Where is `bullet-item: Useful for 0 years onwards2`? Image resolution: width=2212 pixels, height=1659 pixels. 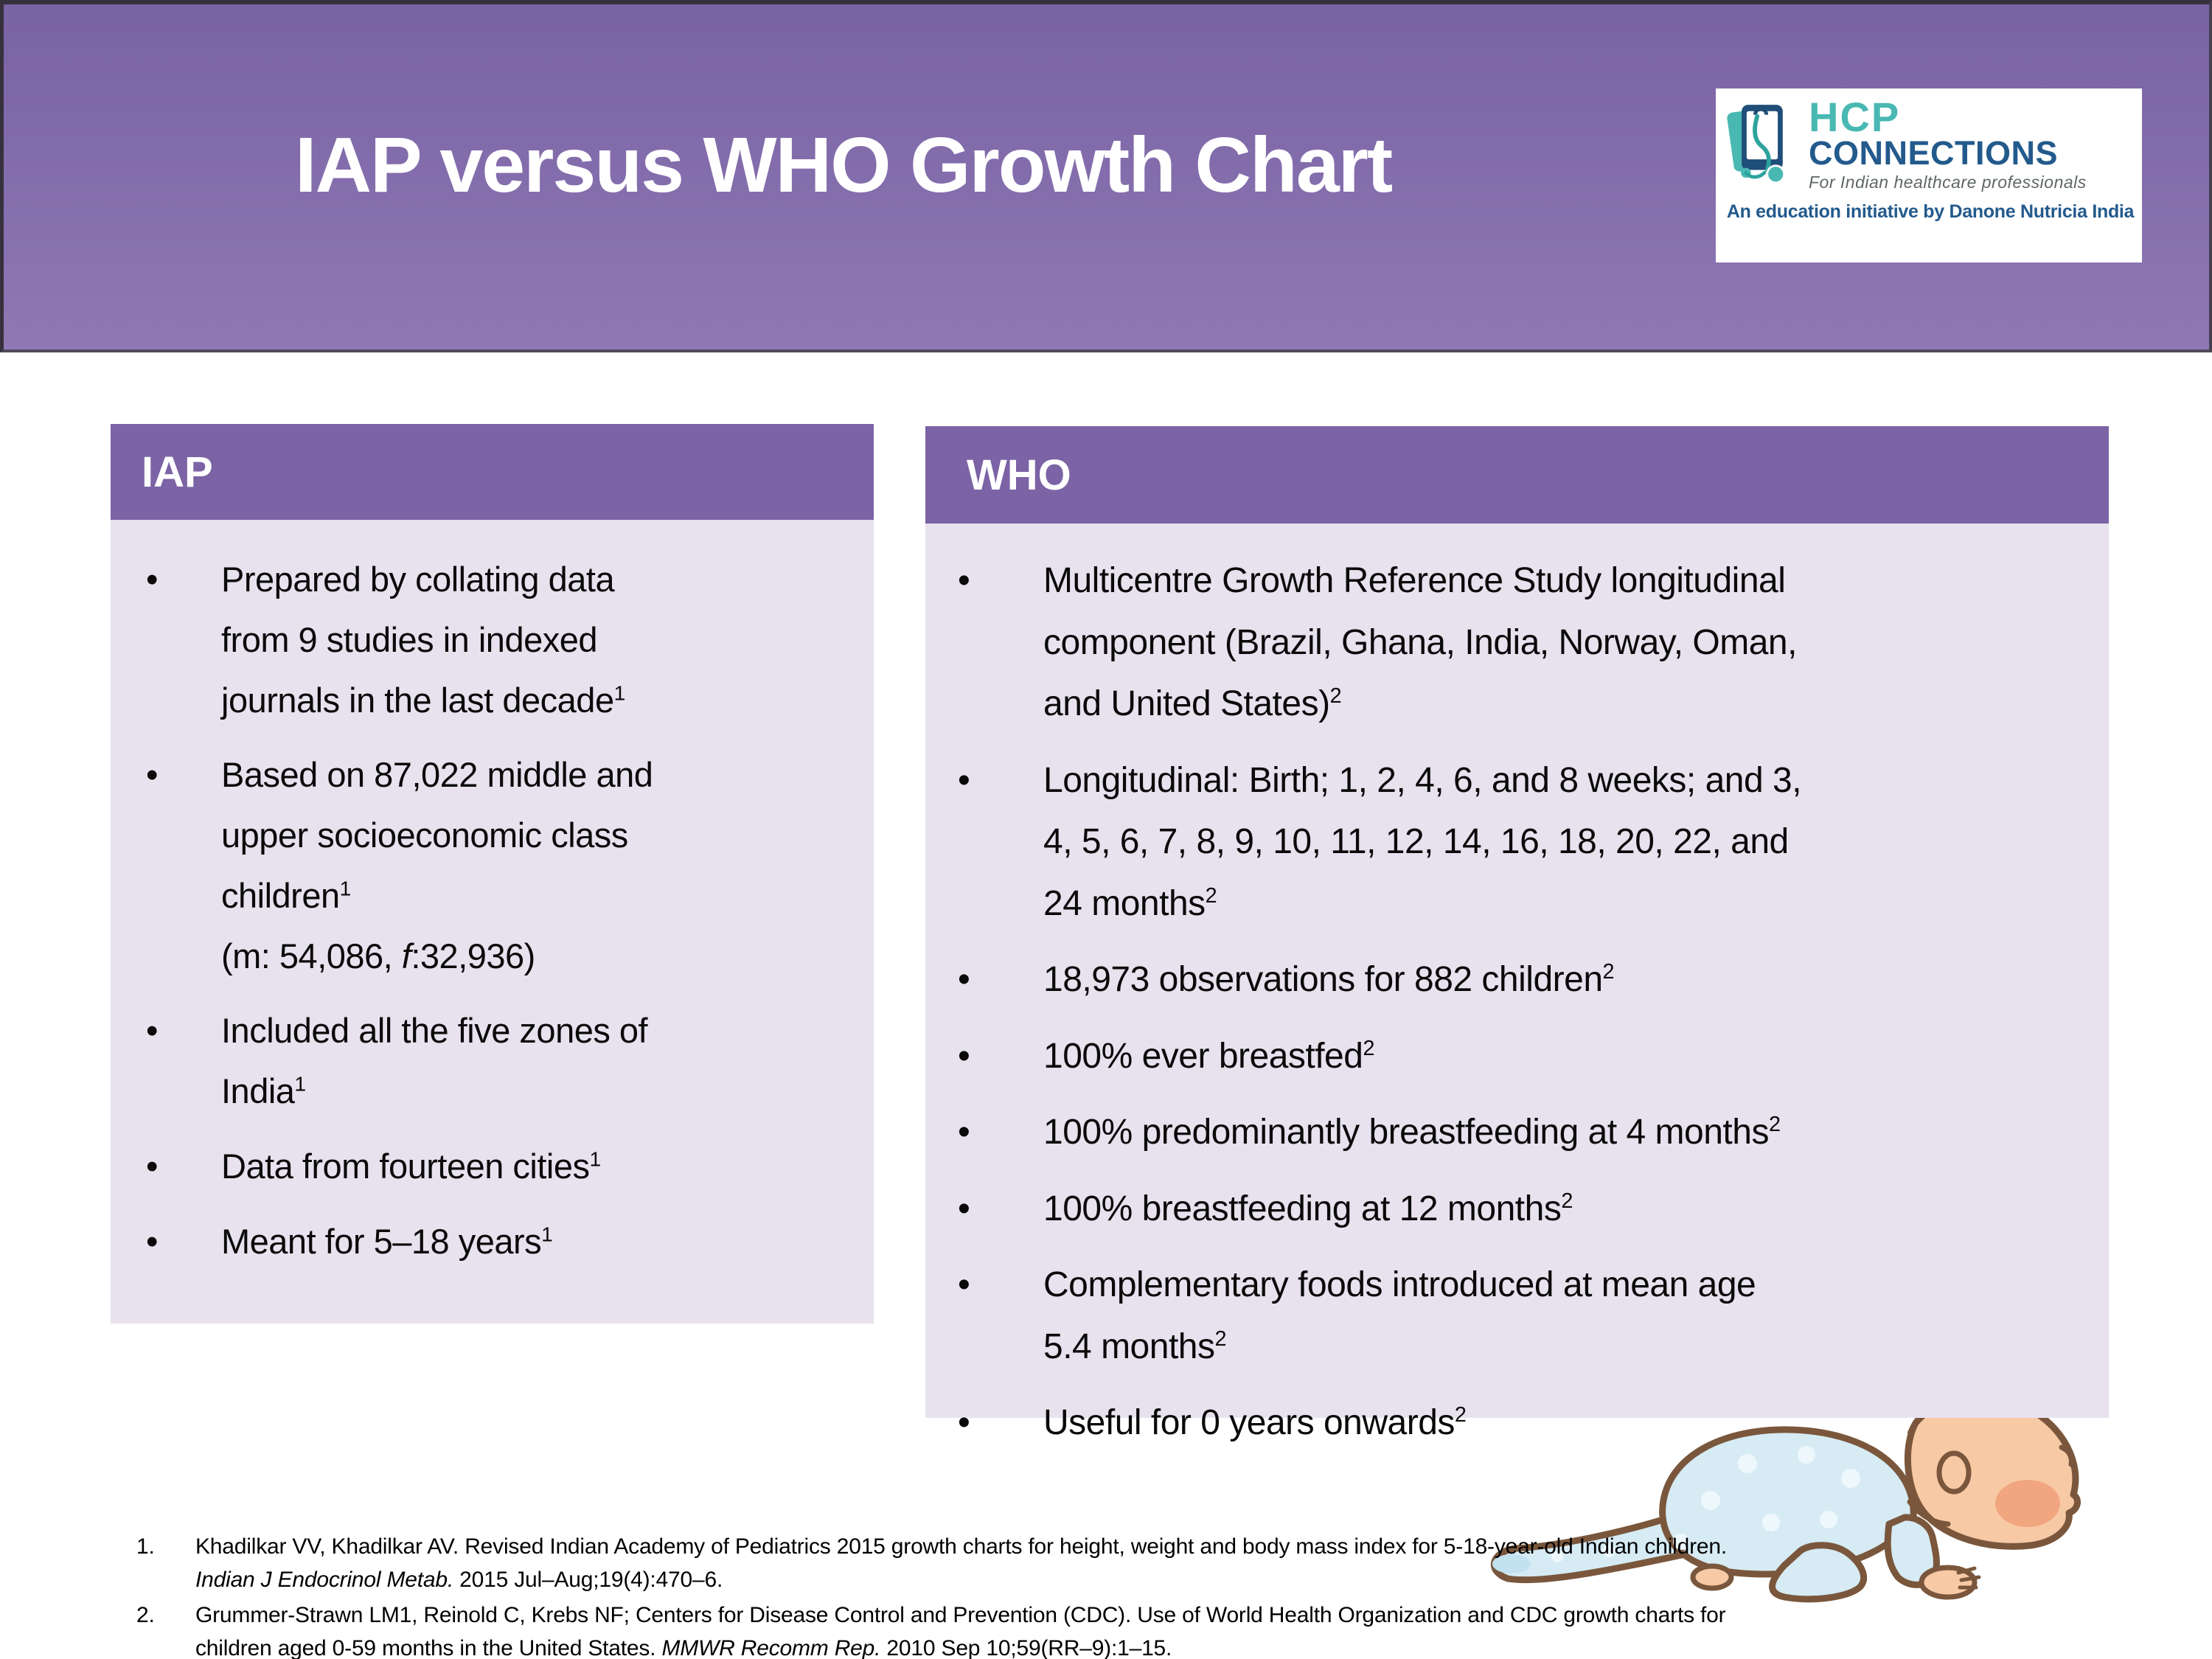
bullet-item: Useful for 0 years onwards2 is located at coordinates (1511, 1423).